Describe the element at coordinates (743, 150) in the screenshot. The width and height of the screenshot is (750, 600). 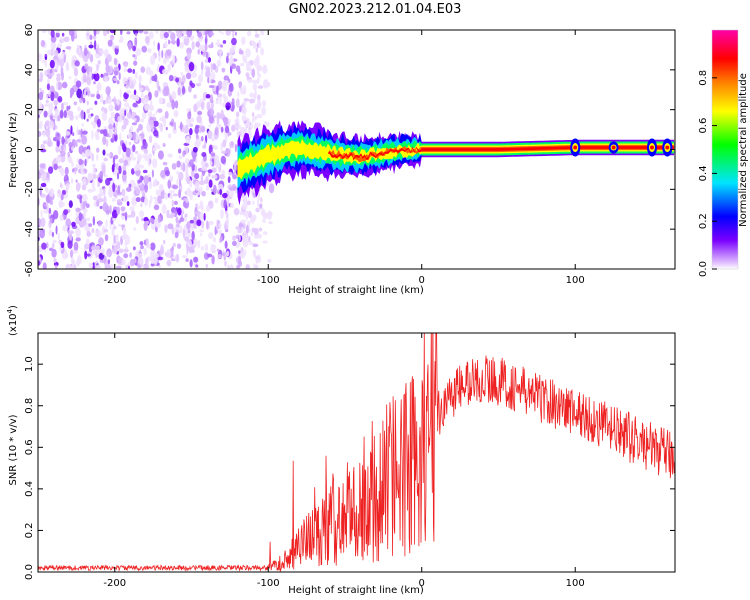
I see `colorbar-label: Normalized spectral amplitude` at that location.